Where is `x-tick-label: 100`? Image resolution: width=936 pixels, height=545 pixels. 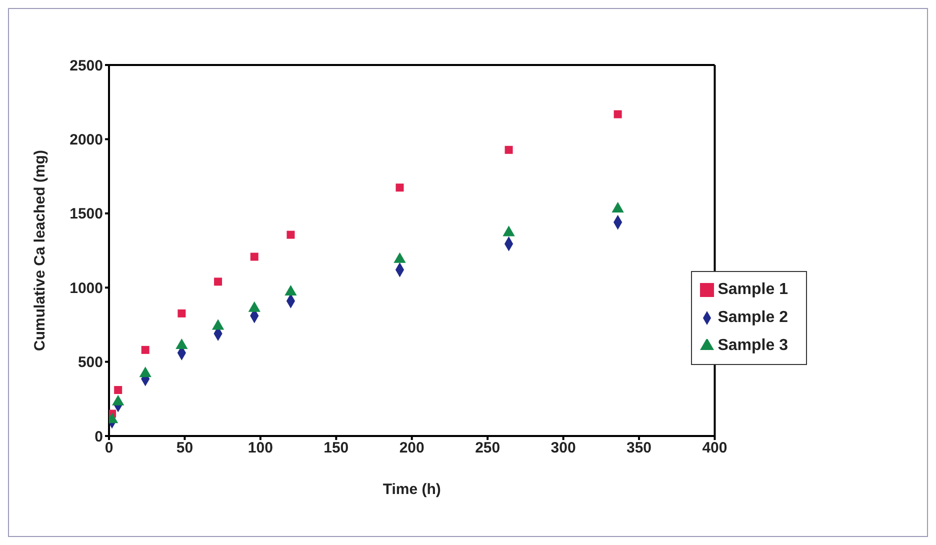 x-tick-label: 100 is located at coordinates (260, 448).